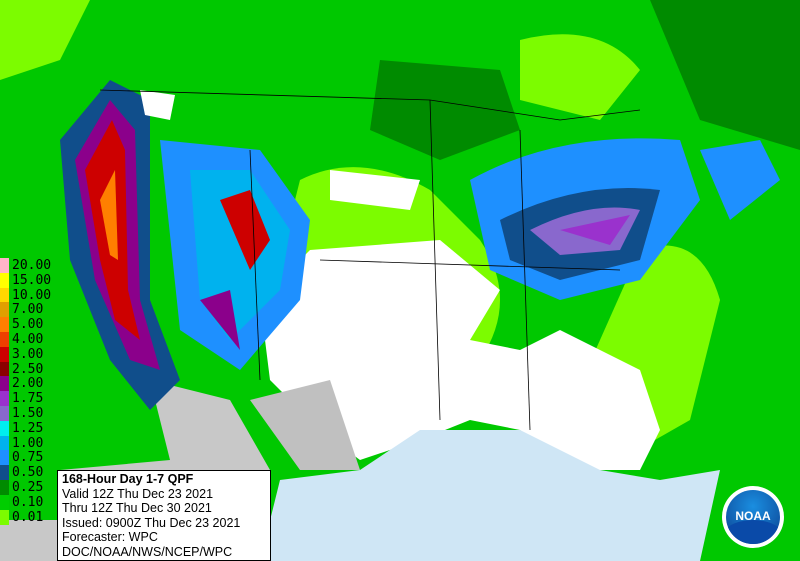 Image resolution: width=800 pixels, height=561 pixels. I want to click on legend-item: 10.00, so click(30, 295).